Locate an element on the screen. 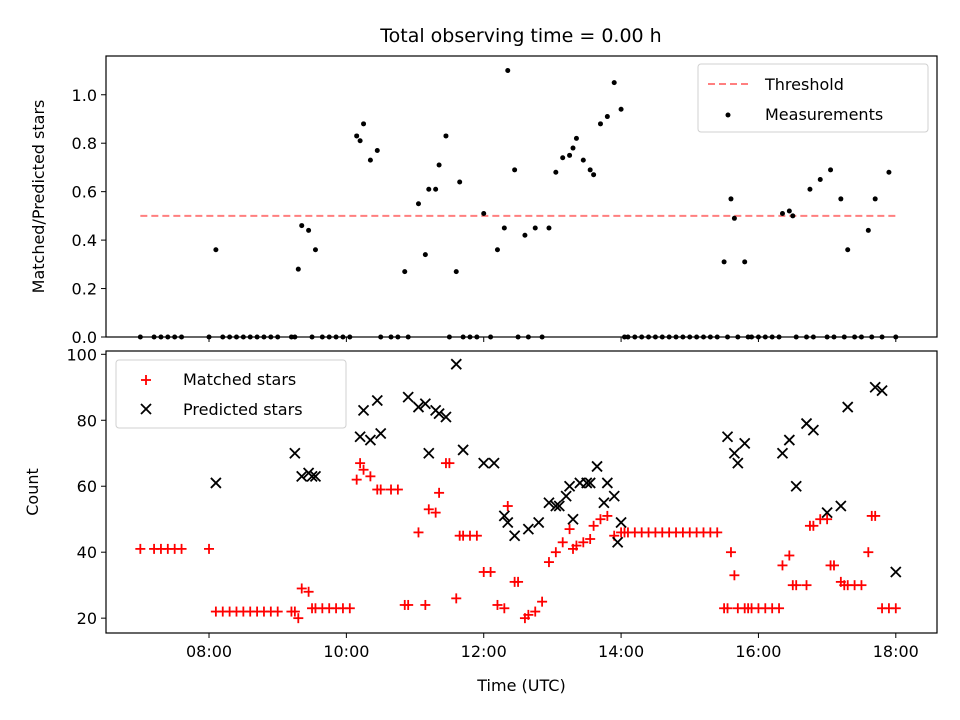  y-tick-label: 0.0 is located at coordinates (84, 337).